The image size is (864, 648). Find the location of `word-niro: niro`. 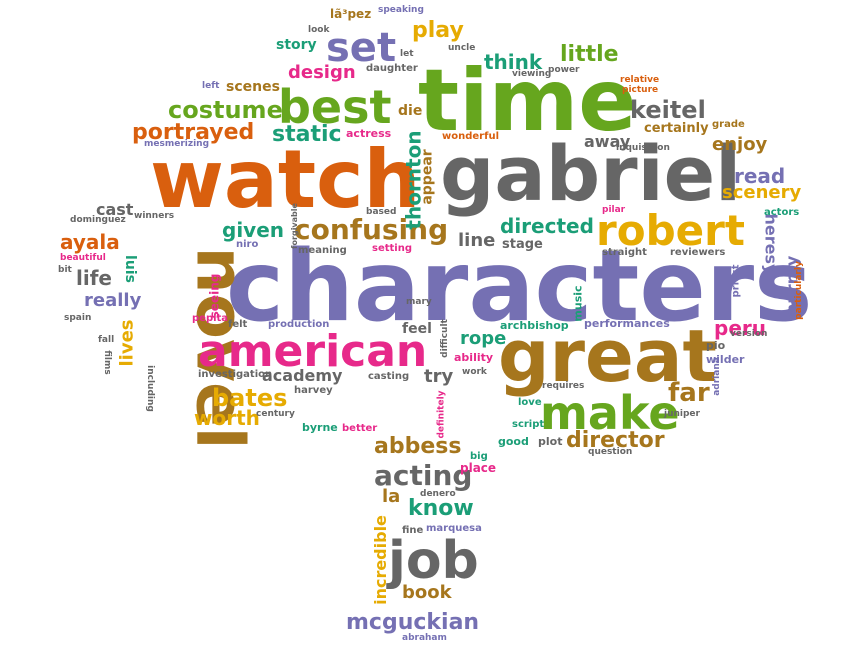

word-niro: niro is located at coordinates (247, 244).